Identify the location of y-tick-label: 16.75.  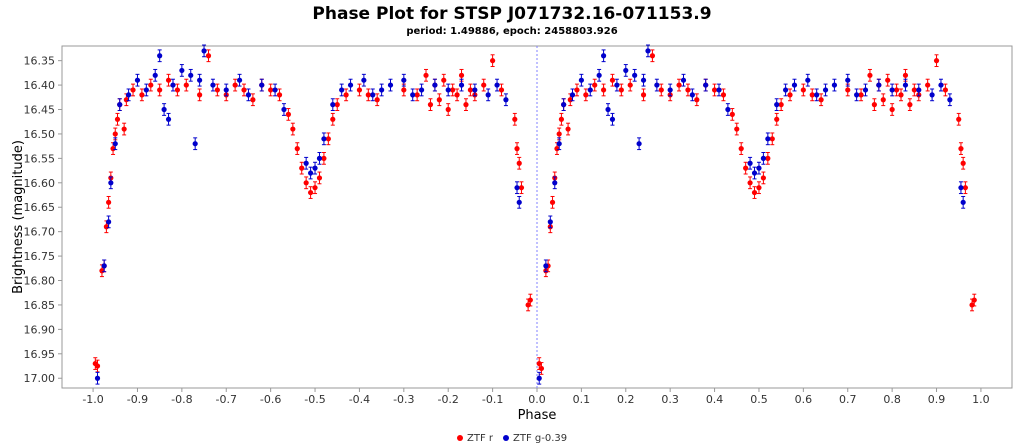
(40, 256).